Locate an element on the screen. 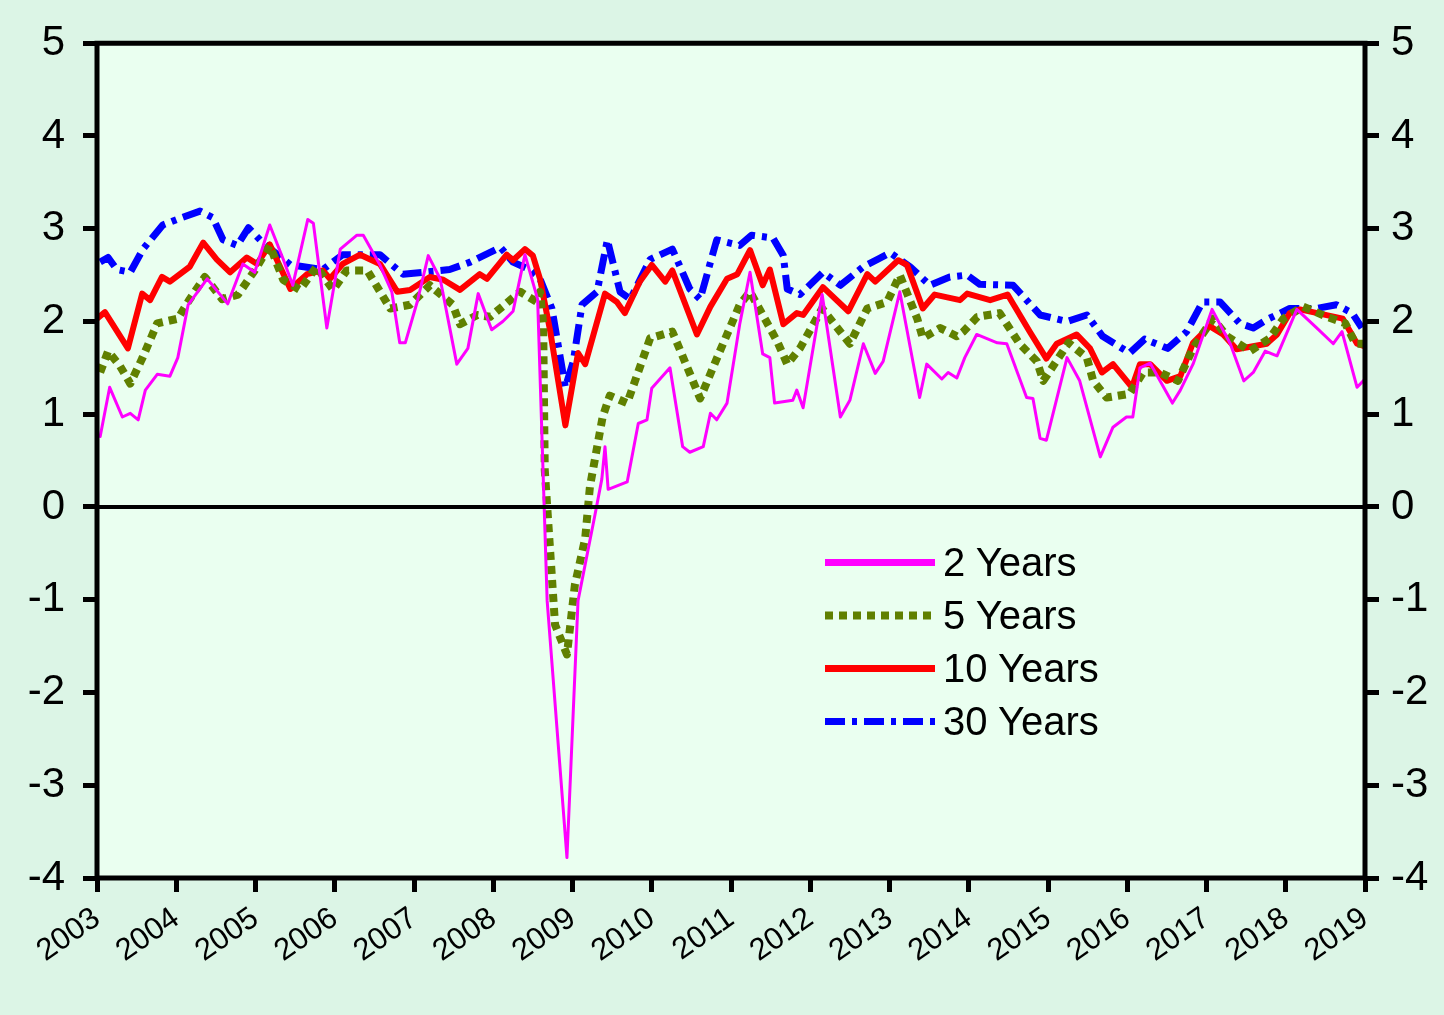 The width and height of the screenshot is (1444, 1015). y-tick-label: 0 is located at coordinates (53, 504).